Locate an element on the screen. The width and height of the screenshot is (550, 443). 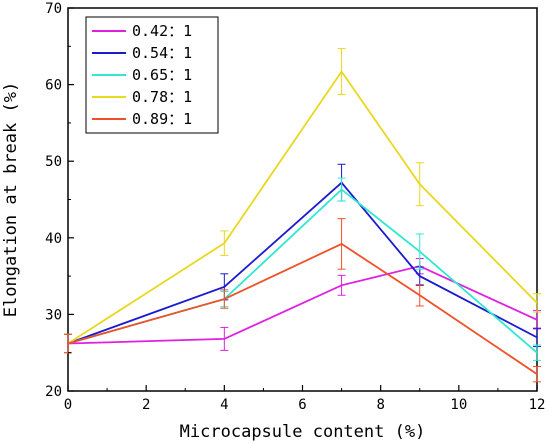
legend-label: 0.89：1 is located at coordinates (162, 119).